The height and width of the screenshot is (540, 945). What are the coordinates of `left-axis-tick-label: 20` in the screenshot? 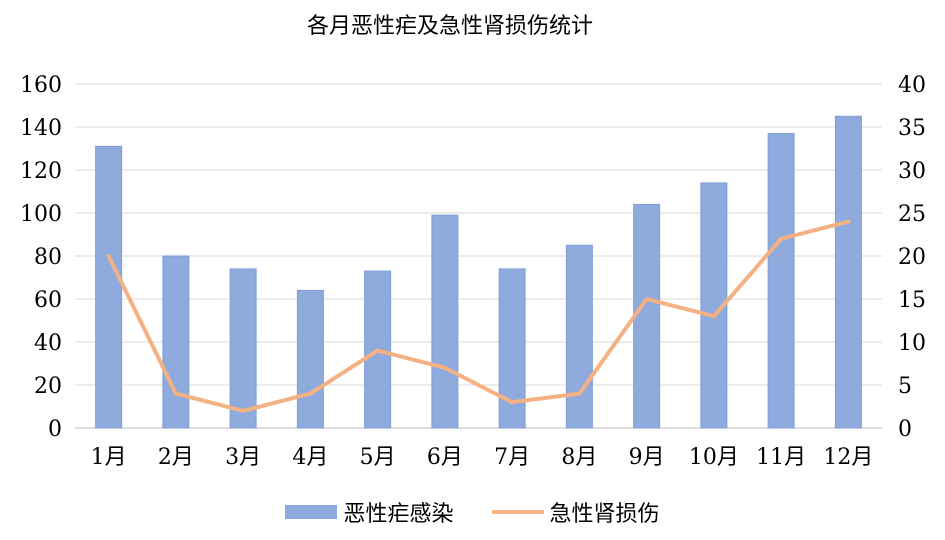 It's located at (48, 386).